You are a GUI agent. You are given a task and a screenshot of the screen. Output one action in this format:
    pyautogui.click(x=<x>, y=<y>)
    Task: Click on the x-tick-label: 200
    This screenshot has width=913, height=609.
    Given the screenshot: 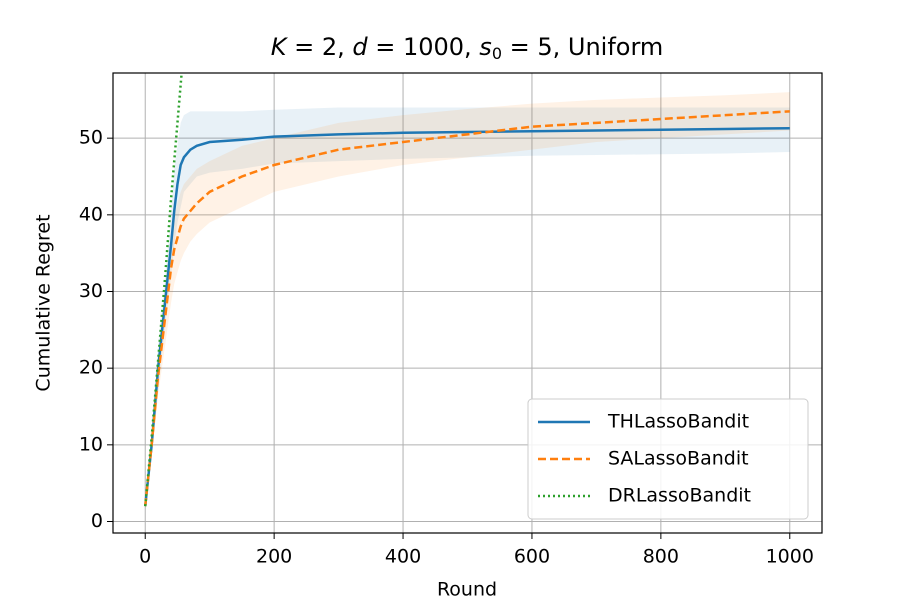 What is the action you would take?
    pyautogui.click(x=274, y=557)
    